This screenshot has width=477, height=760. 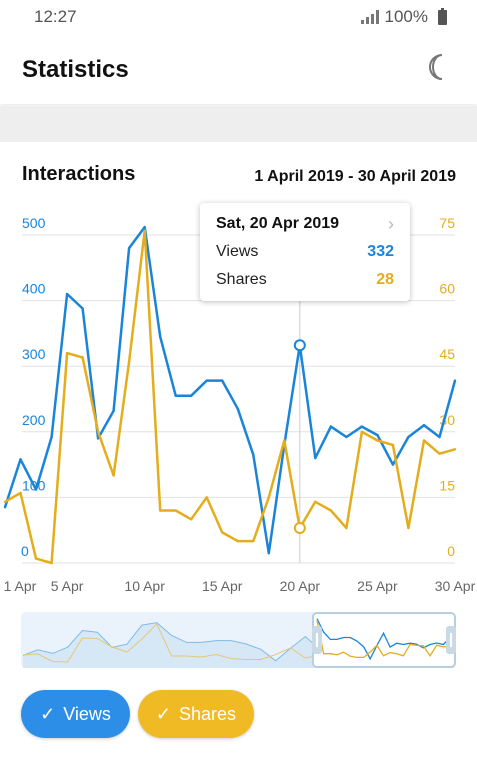 I want to click on x-axis-tick: 15 Apr, so click(x=222, y=586).